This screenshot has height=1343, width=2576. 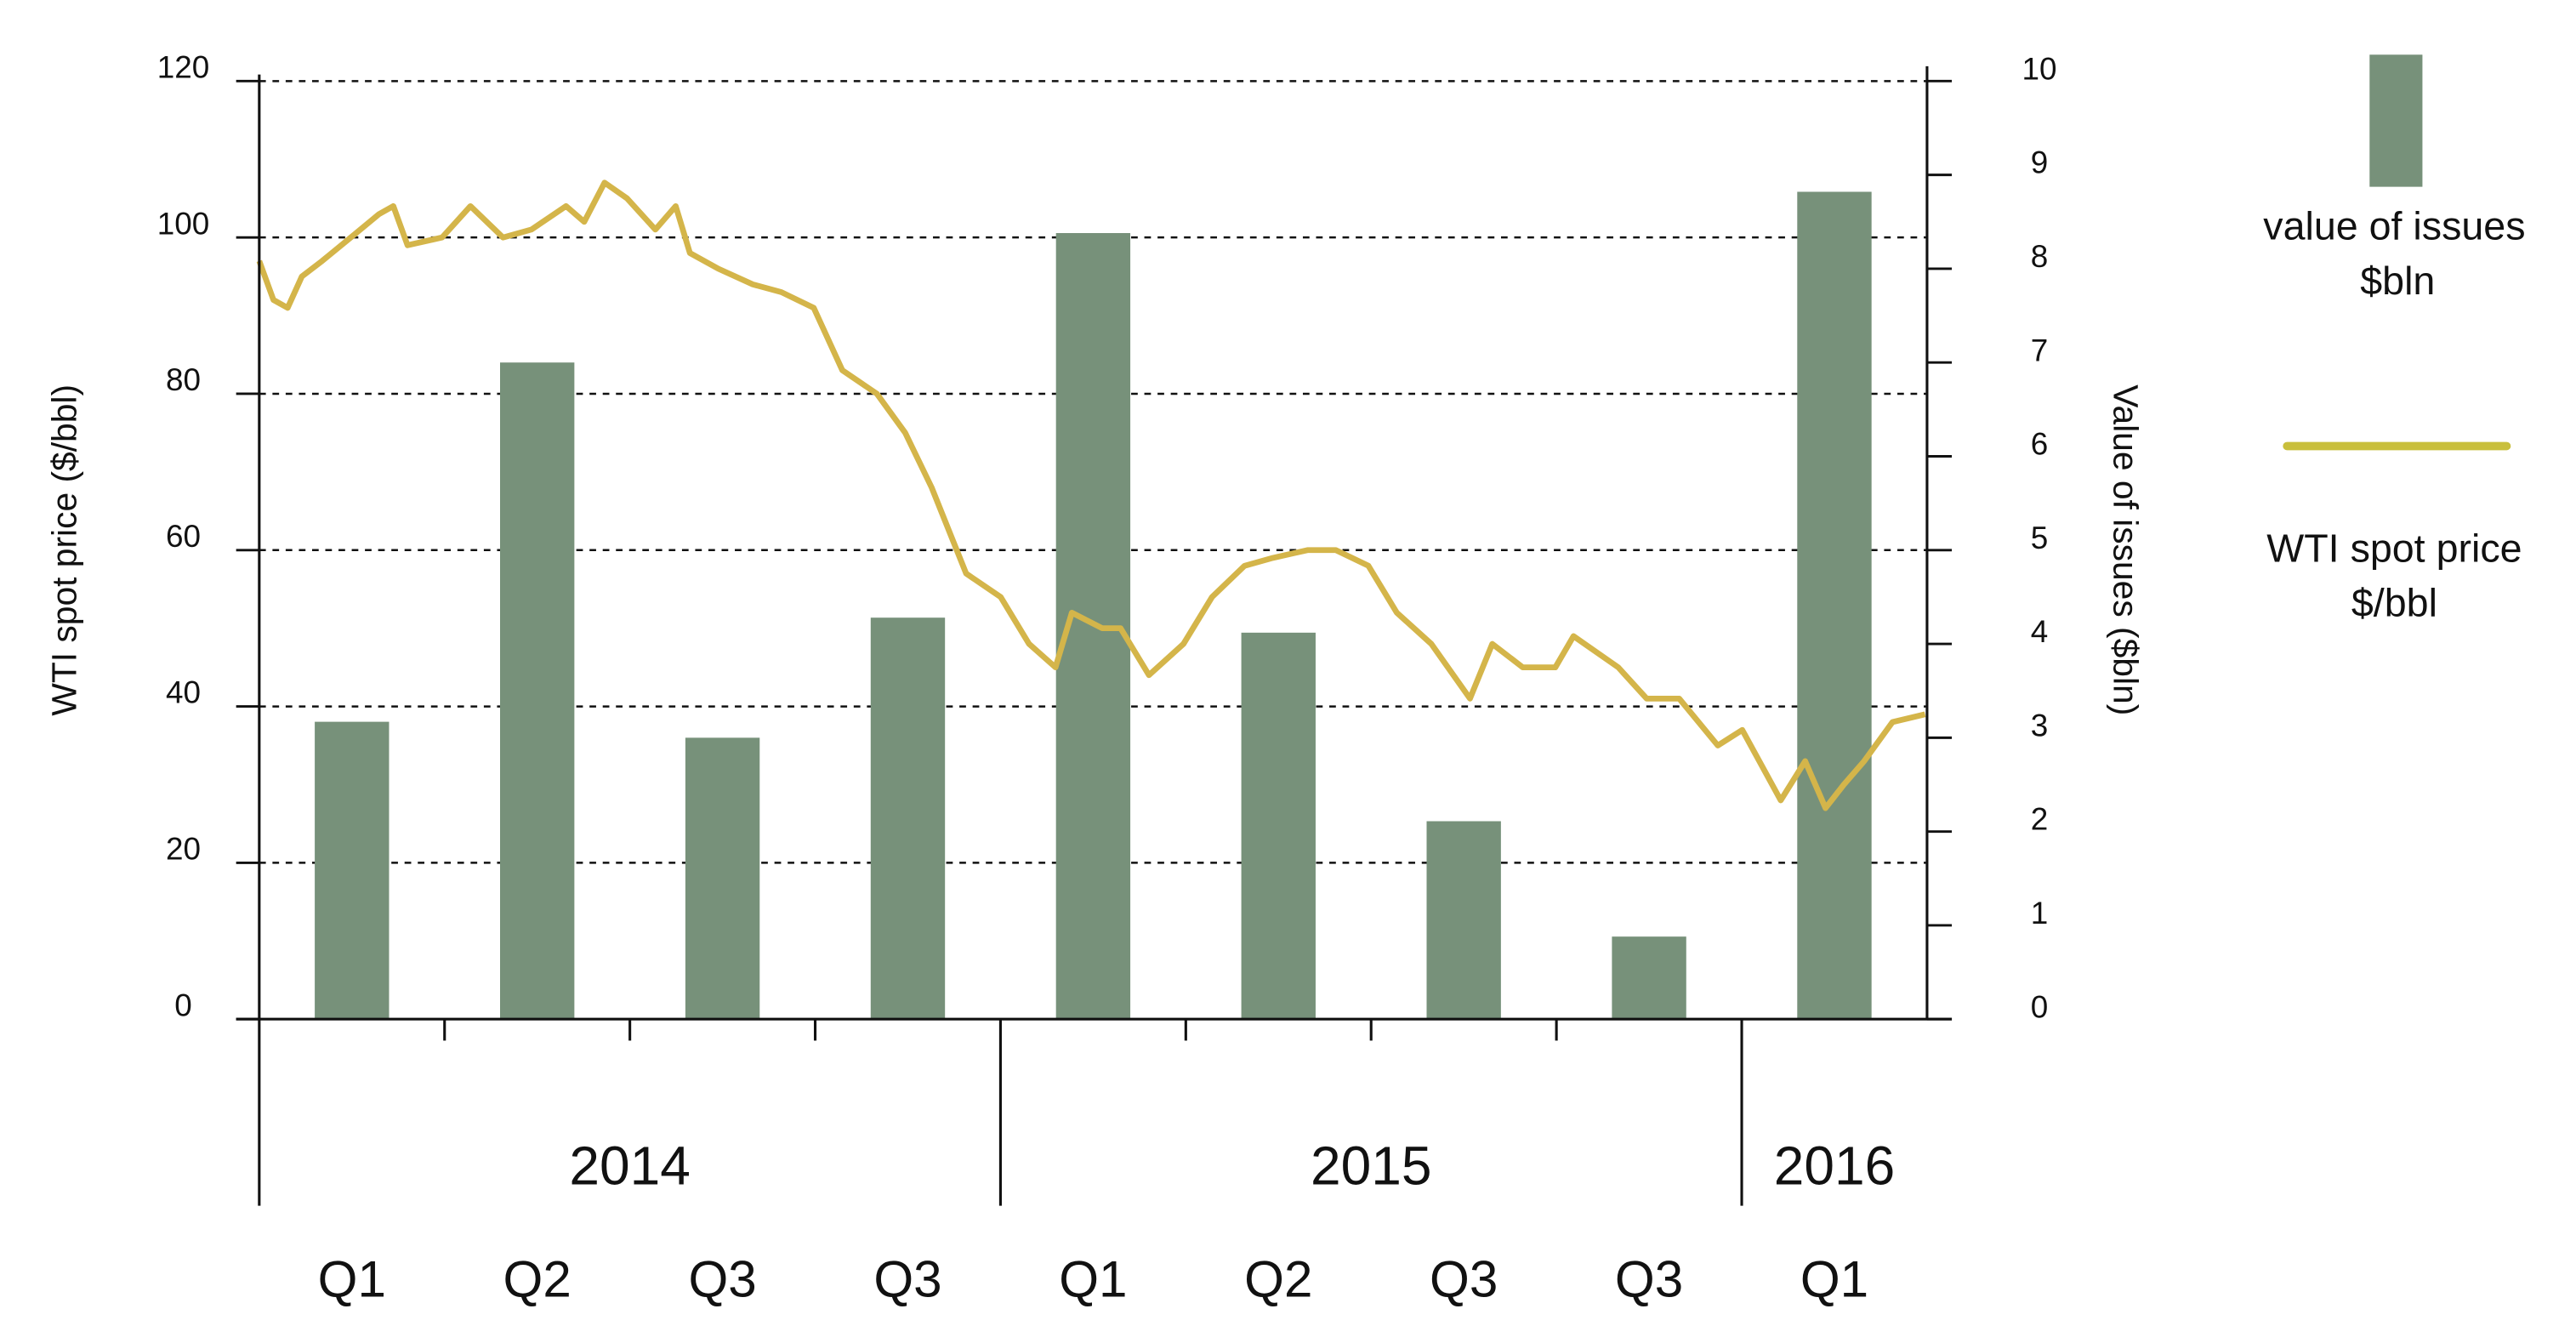 What do you see at coordinates (2040, 256) in the screenshot?
I see `right-tick-label: 8` at bounding box center [2040, 256].